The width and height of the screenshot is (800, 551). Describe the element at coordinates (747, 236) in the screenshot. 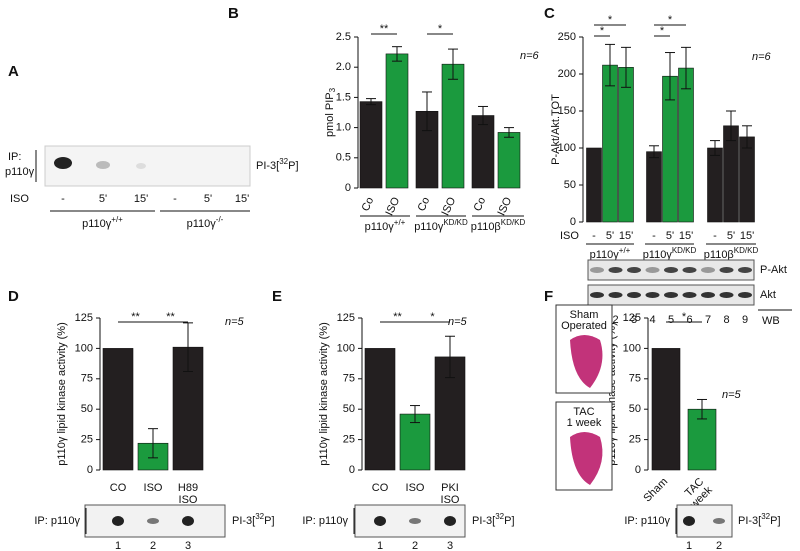

I see `x-tick-label: 15'` at that location.